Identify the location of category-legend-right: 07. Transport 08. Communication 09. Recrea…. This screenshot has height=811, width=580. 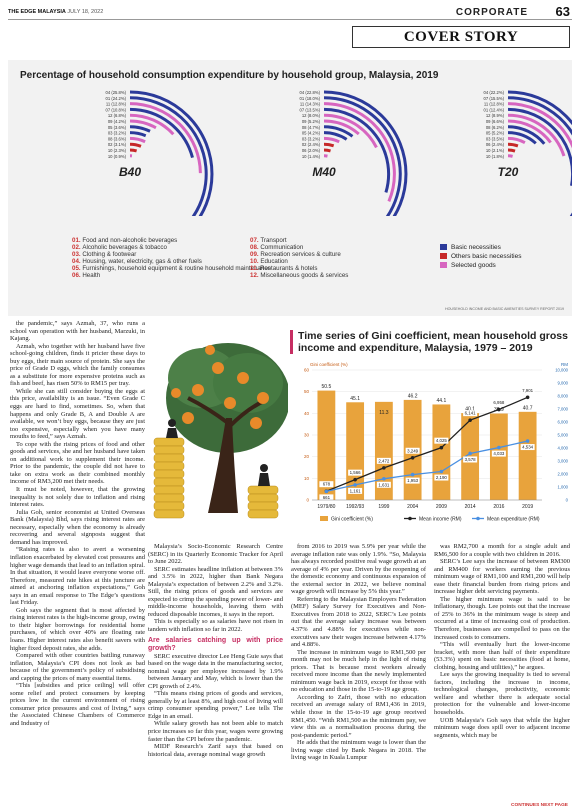
(335, 258).